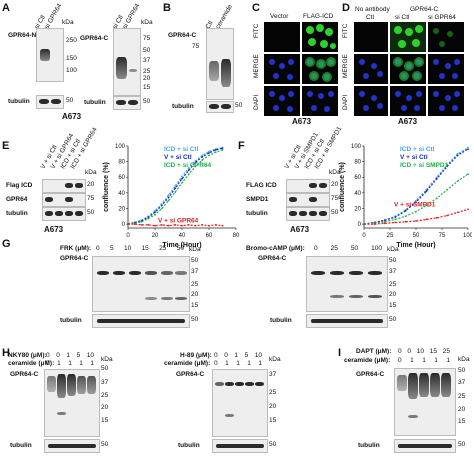 Image resolution: width=474 pixels, height=460 pixels. What do you see at coordinates (354, 248) in the screenshot?
I see `dose: 50` at bounding box center [354, 248].